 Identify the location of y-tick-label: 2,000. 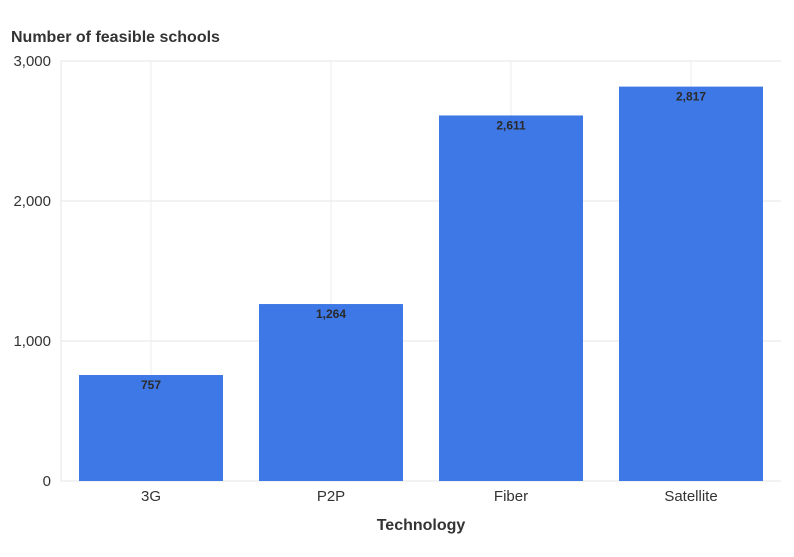
(32, 201).